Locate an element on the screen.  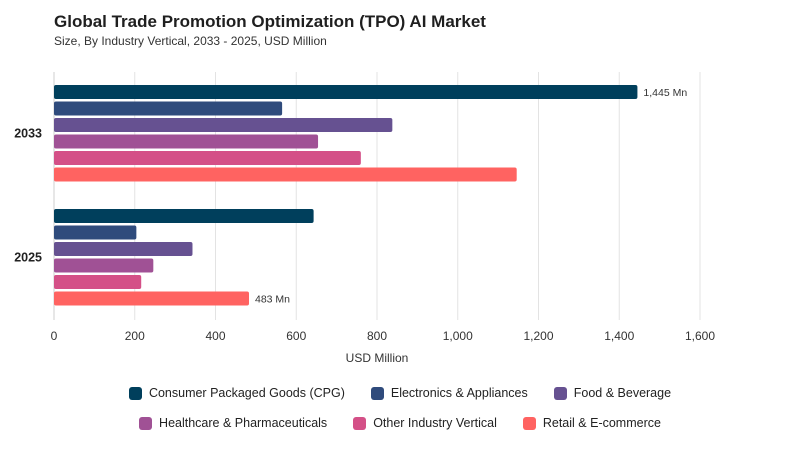
legend-item: Other Industry Vertical is located at coordinates (425, 423).